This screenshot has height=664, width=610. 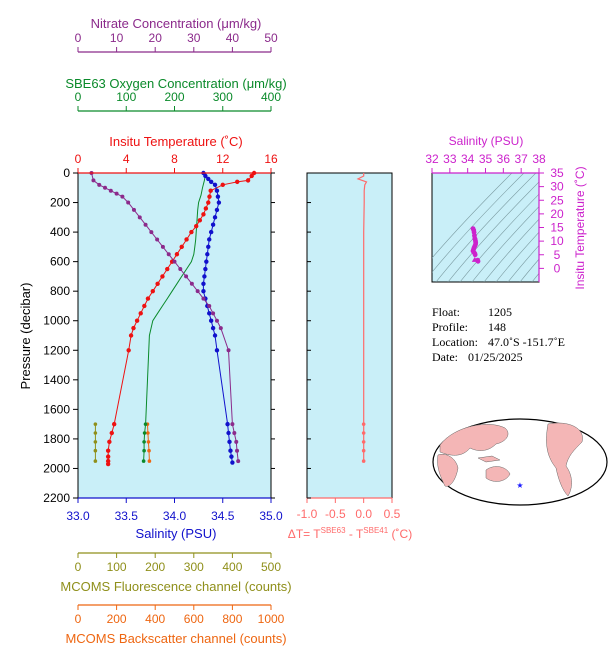 I want to click on temperature-tick-label: 12, so click(x=223, y=159).